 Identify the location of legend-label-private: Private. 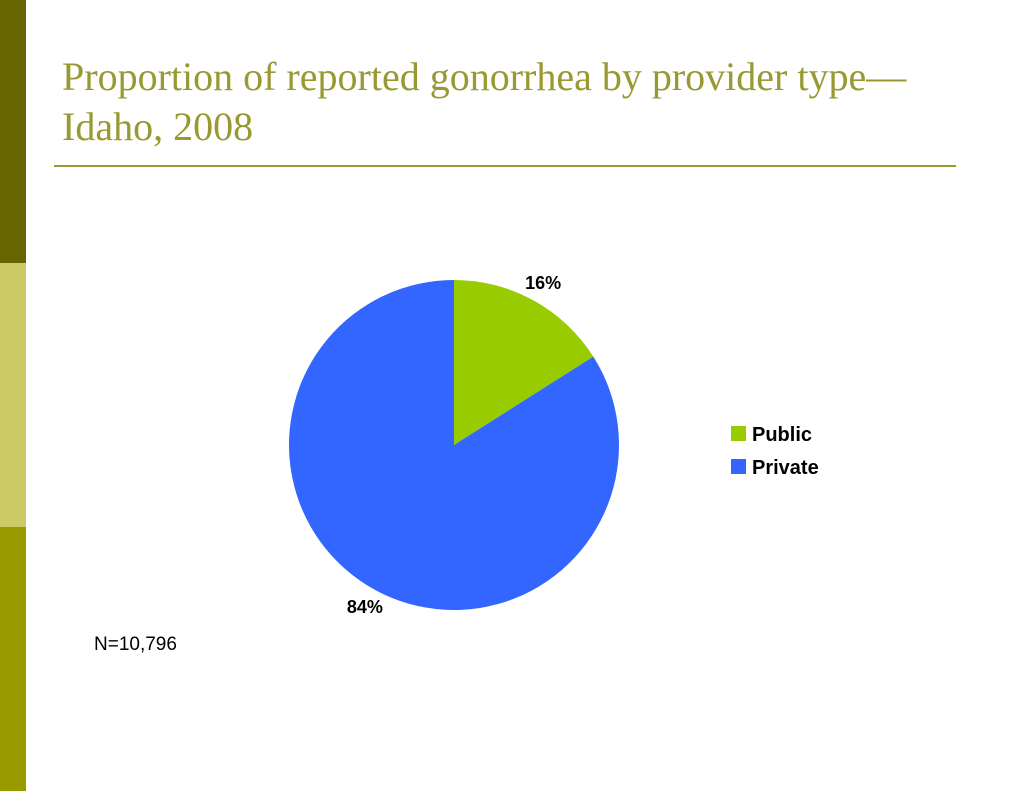
(785, 468).